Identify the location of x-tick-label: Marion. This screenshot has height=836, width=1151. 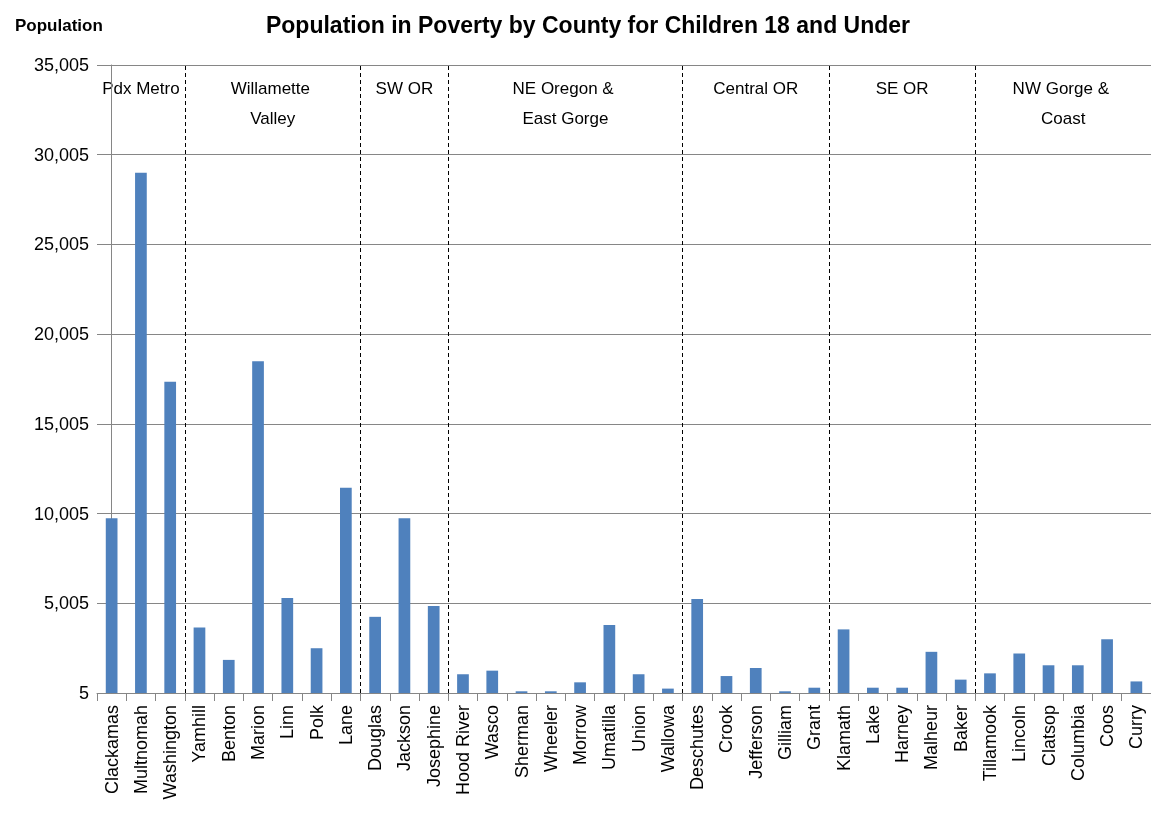
(258, 733).